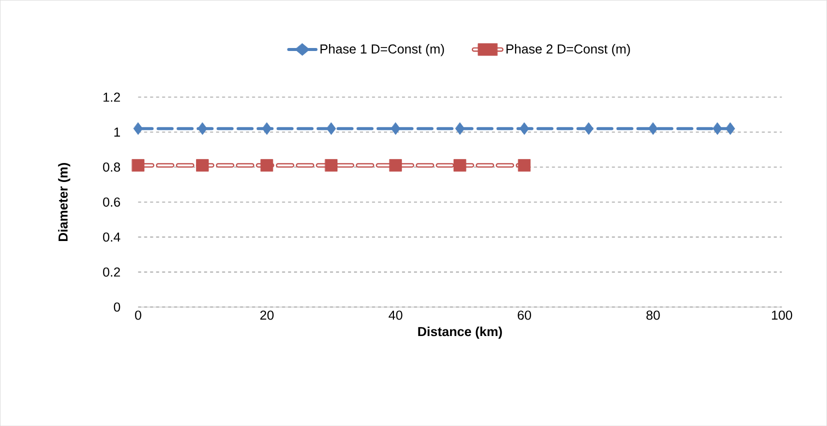 Image resolution: width=827 pixels, height=426 pixels. I want to click on y-tick-label: 0, so click(117, 307).